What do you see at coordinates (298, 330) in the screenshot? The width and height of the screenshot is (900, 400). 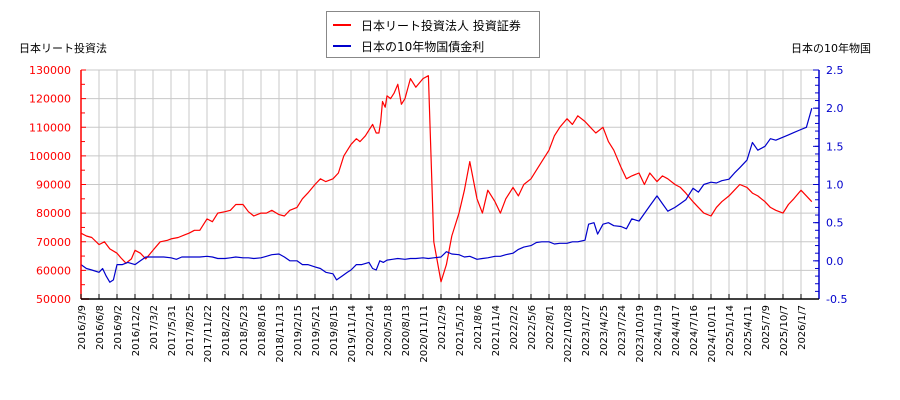 I see `x-axis-tick-label: 2019/2/15` at bounding box center [298, 330].